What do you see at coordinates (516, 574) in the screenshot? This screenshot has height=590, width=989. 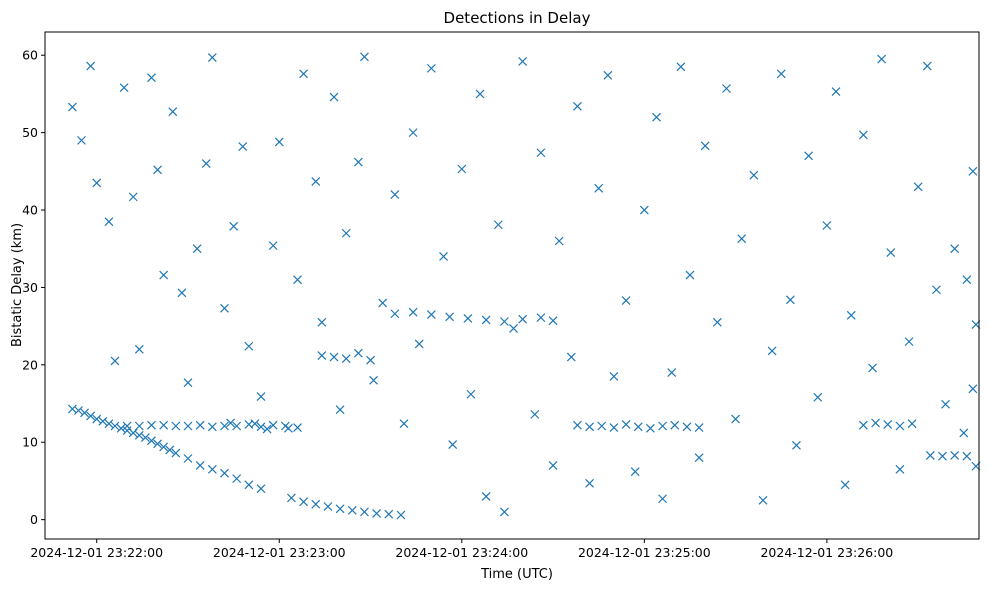 I see `x-axis-title: Time (UTC)` at bounding box center [516, 574].